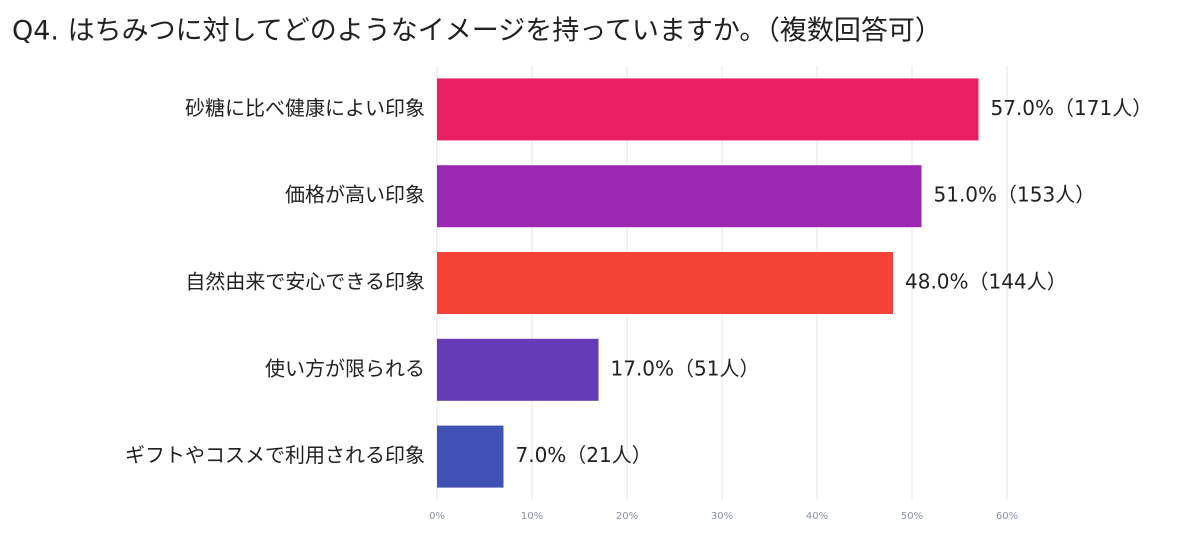  I want to click on value-label: 51.0%（153人）, so click(1015, 195).